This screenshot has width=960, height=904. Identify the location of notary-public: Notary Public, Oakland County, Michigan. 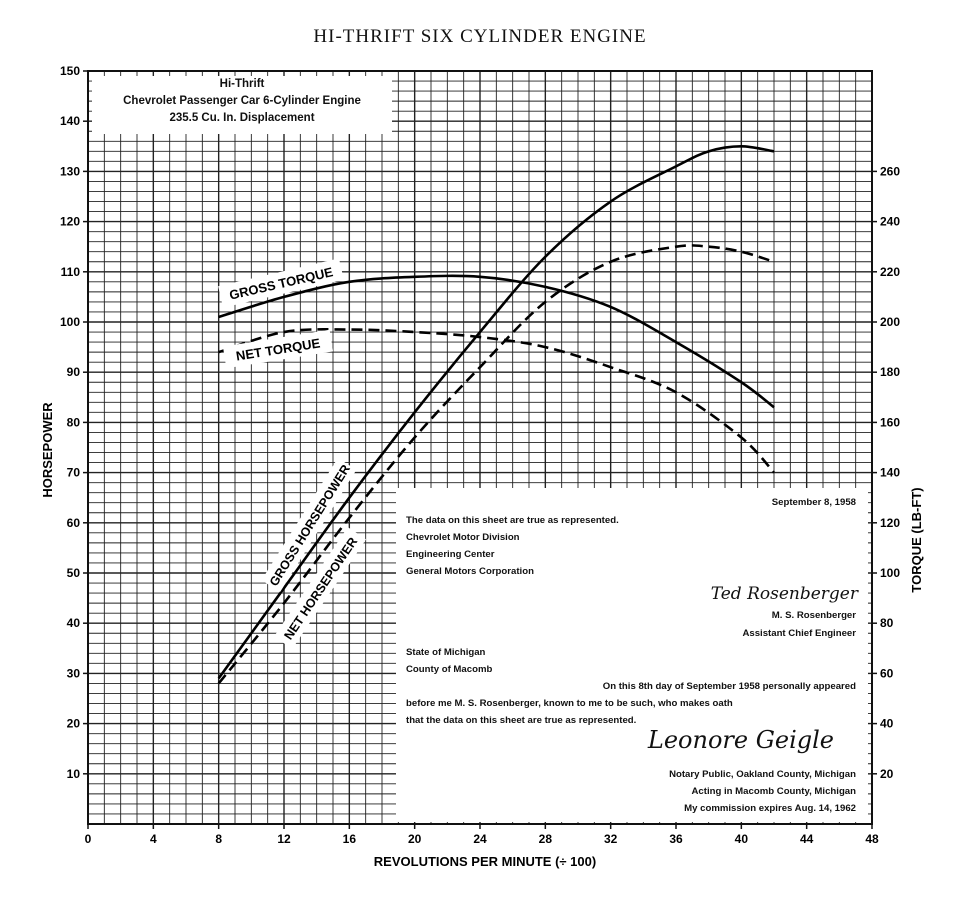
(762, 774).